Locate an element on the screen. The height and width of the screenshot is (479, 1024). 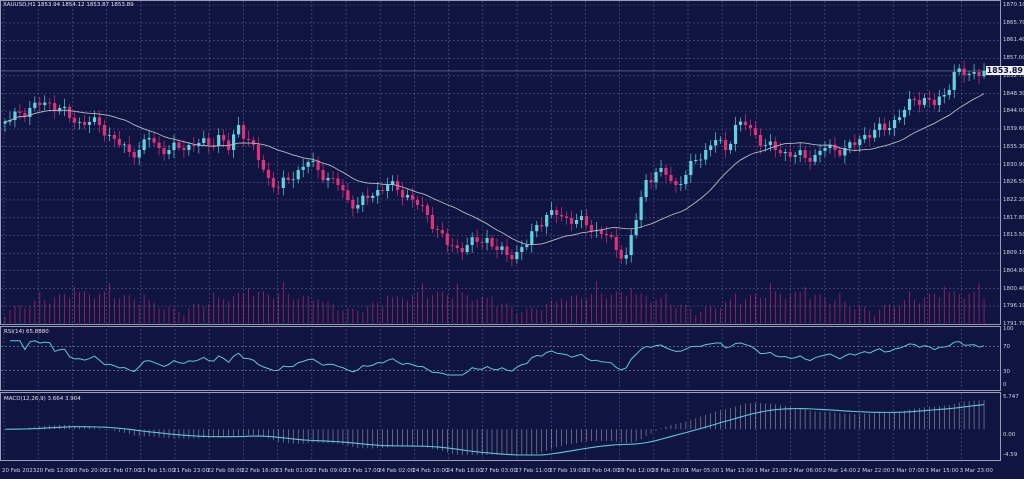
price-tick: 1861.40 is located at coordinates (1013, 40).